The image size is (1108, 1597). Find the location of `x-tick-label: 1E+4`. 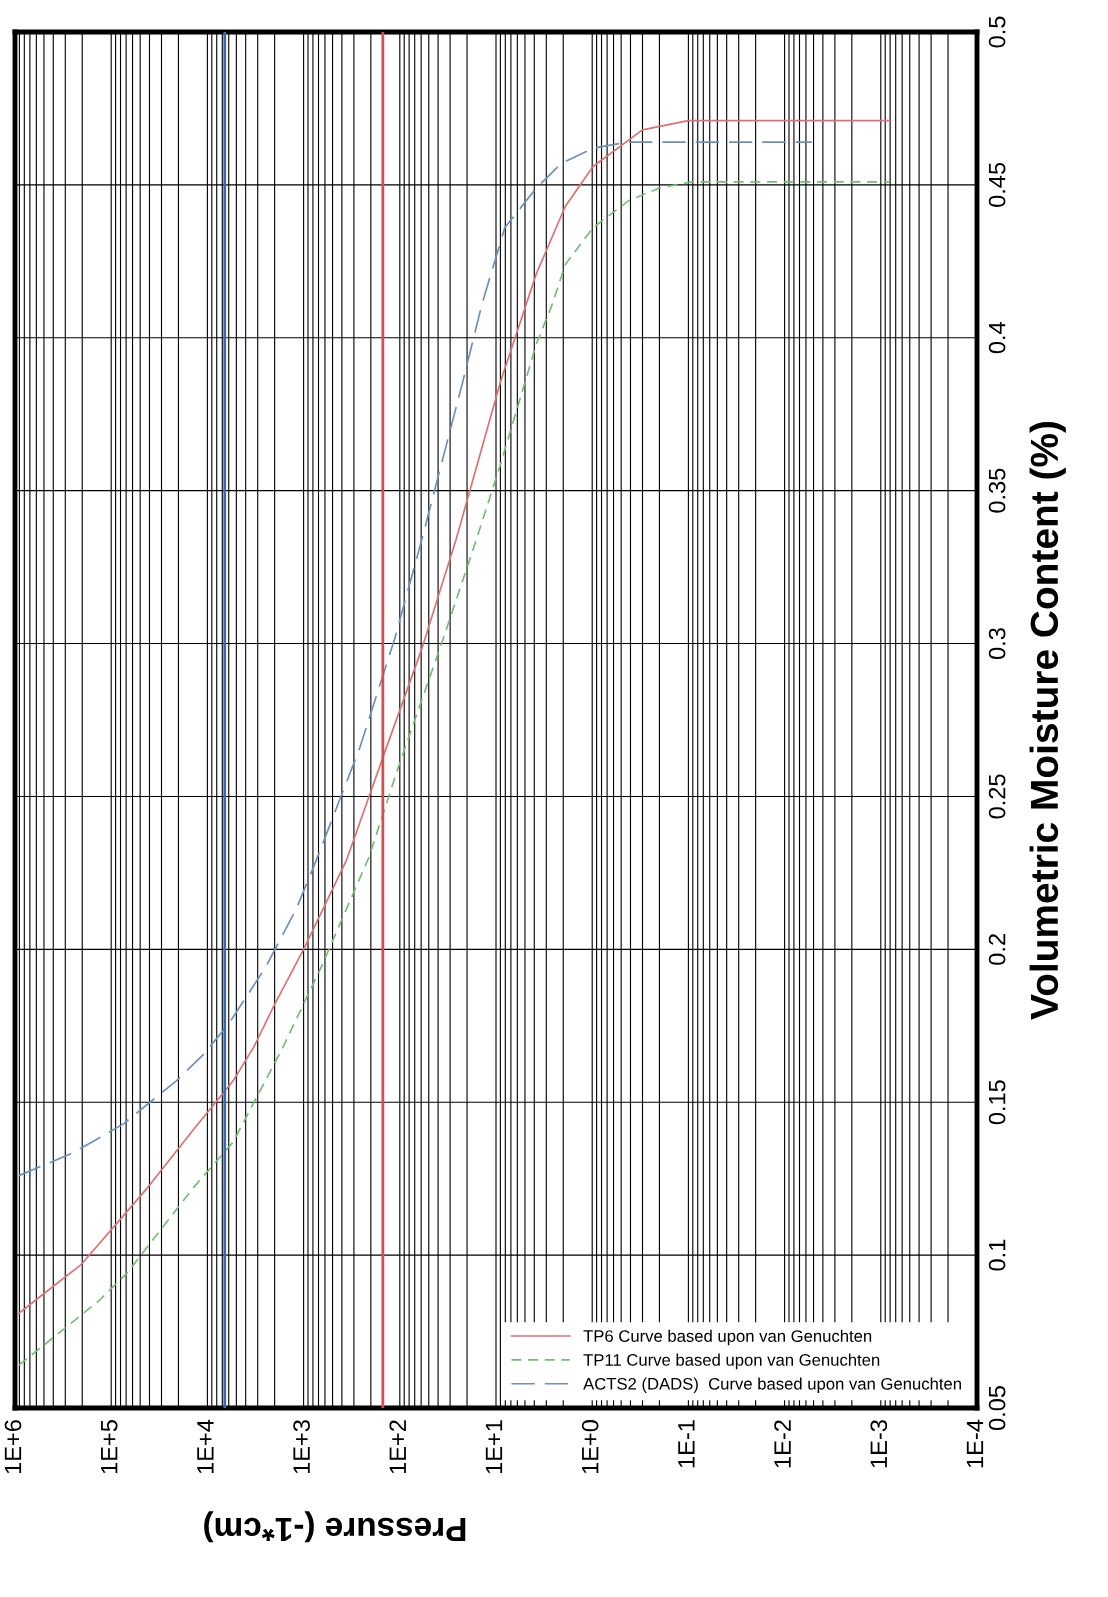

x-tick-label: 1E+4 is located at coordinates (205, 1446).